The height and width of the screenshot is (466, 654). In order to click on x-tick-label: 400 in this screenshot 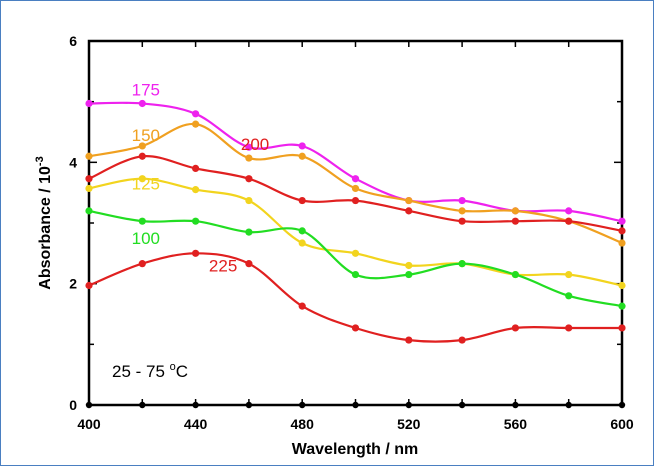, I will do `click(89, 424)`.